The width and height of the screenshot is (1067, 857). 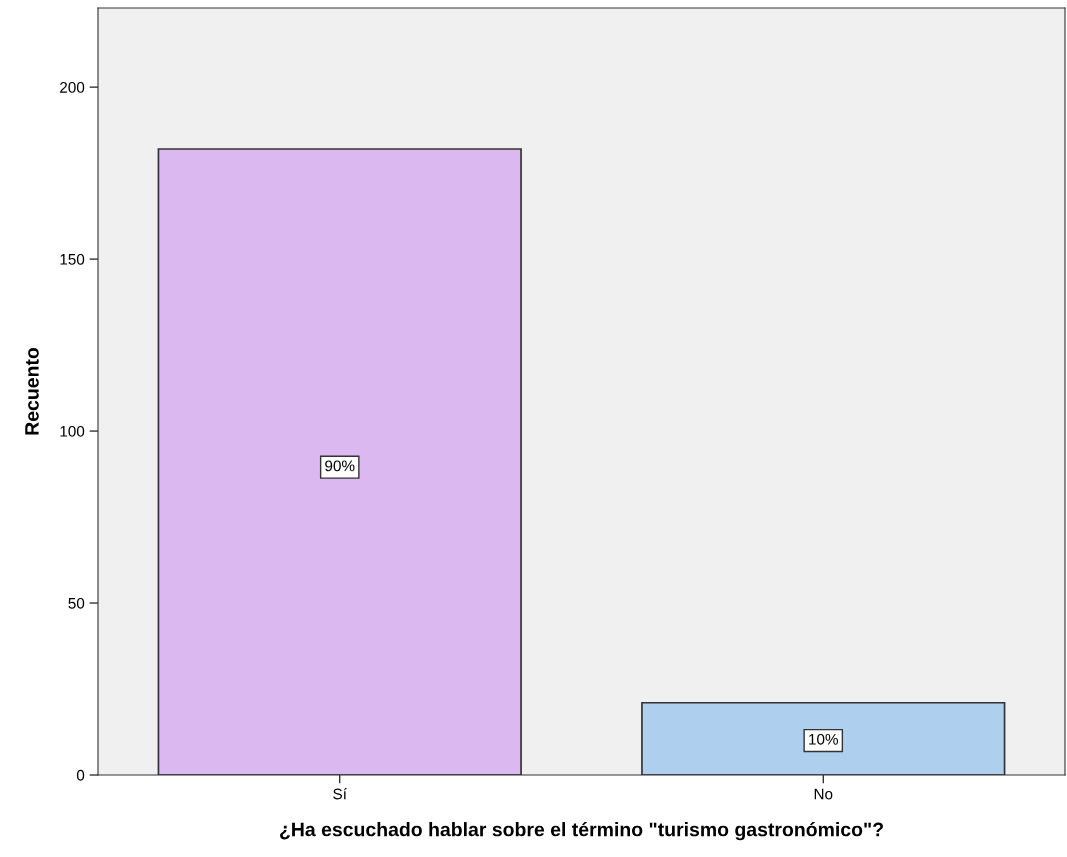 I want to click on x-axis-title: ¿Ha escuchado hablar sobre el término "turismo gastronómico"?, so click(x=581, y=831).